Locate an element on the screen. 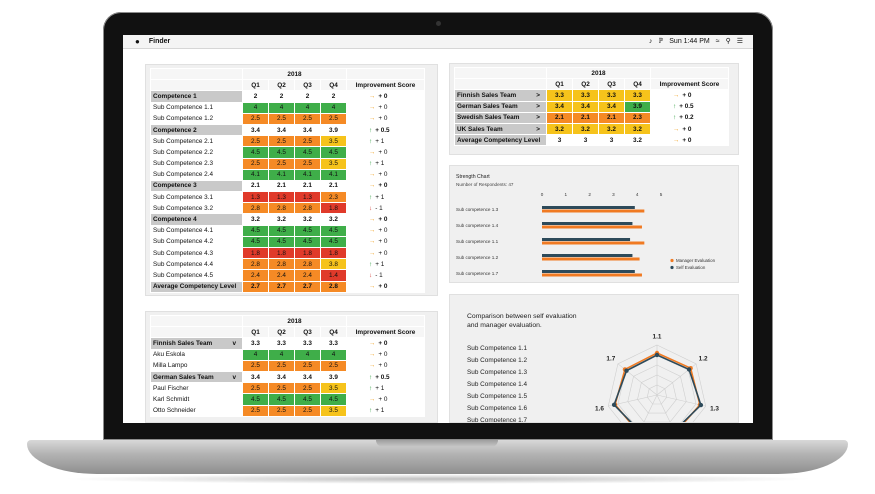  group-row: Finnish Sales Team >3.3 3.3 3.3 3.3 → + 0 is located at coordinates (591, 95).